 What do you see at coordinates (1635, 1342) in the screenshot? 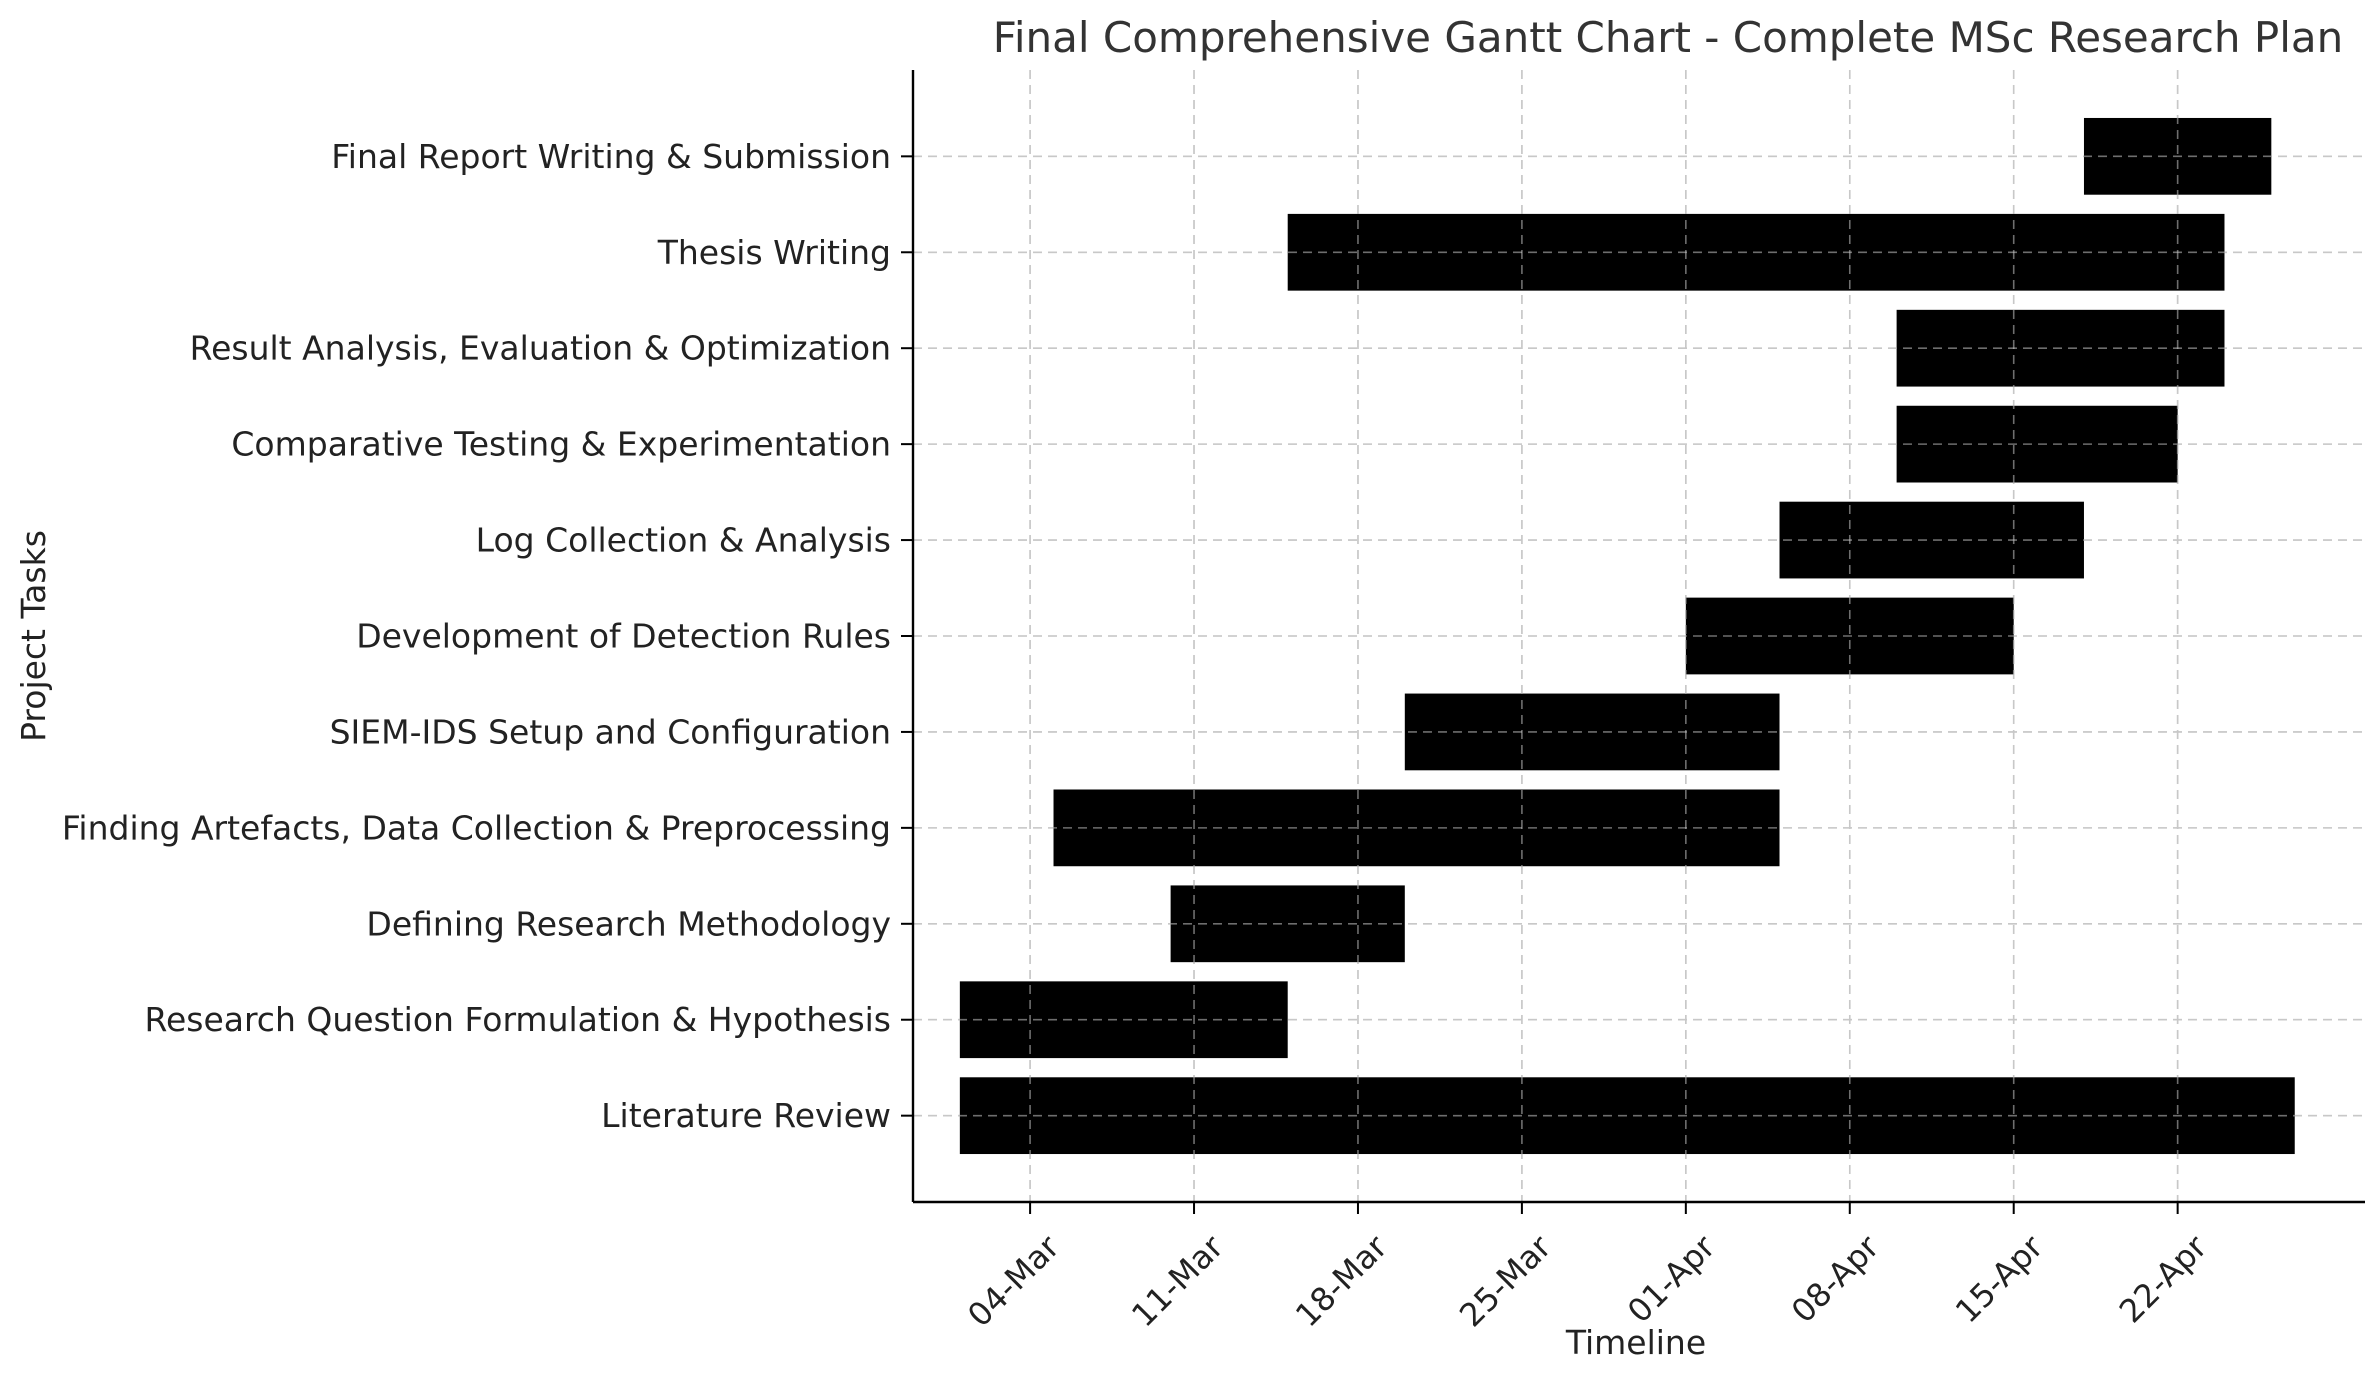
I see `x-axis-label: Timeline` at bounding box center [1635, 1342].